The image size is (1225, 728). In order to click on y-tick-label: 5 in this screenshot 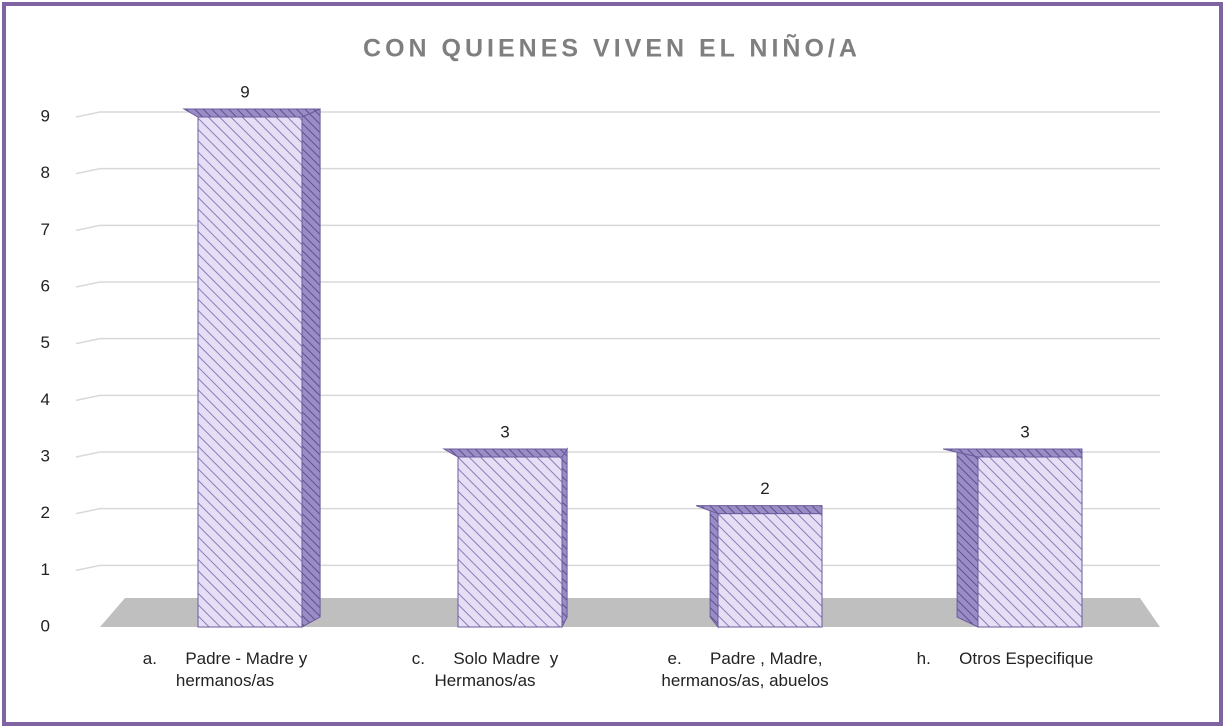, I will do `click(45, 342)`.